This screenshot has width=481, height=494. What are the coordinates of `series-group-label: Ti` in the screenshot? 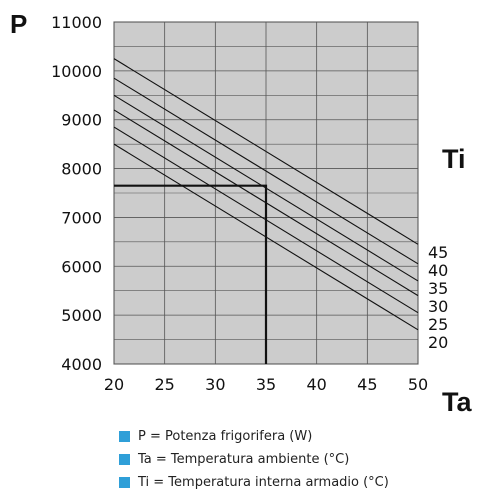 It's located at (454, 159).